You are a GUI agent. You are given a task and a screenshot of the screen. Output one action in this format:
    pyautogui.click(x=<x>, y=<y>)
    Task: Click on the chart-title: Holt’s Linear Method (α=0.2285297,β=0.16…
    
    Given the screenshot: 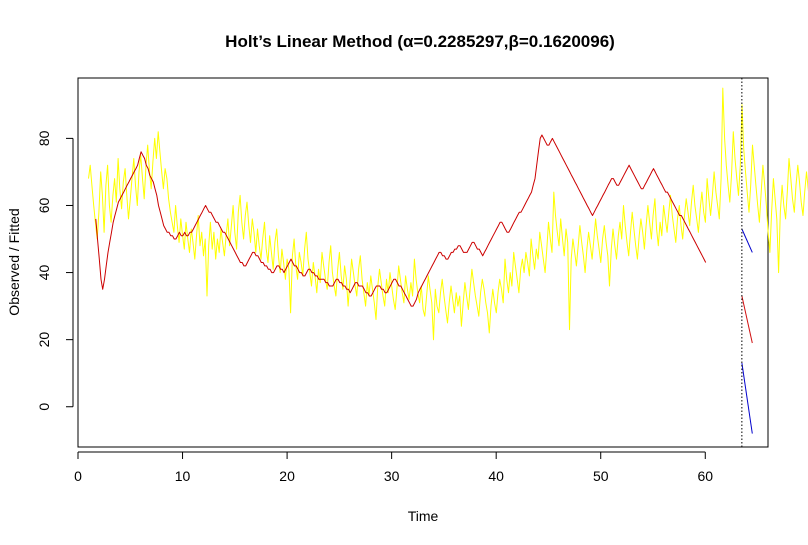 What is the action you would take?
    pyautogui.click(x=420, y=41)
    